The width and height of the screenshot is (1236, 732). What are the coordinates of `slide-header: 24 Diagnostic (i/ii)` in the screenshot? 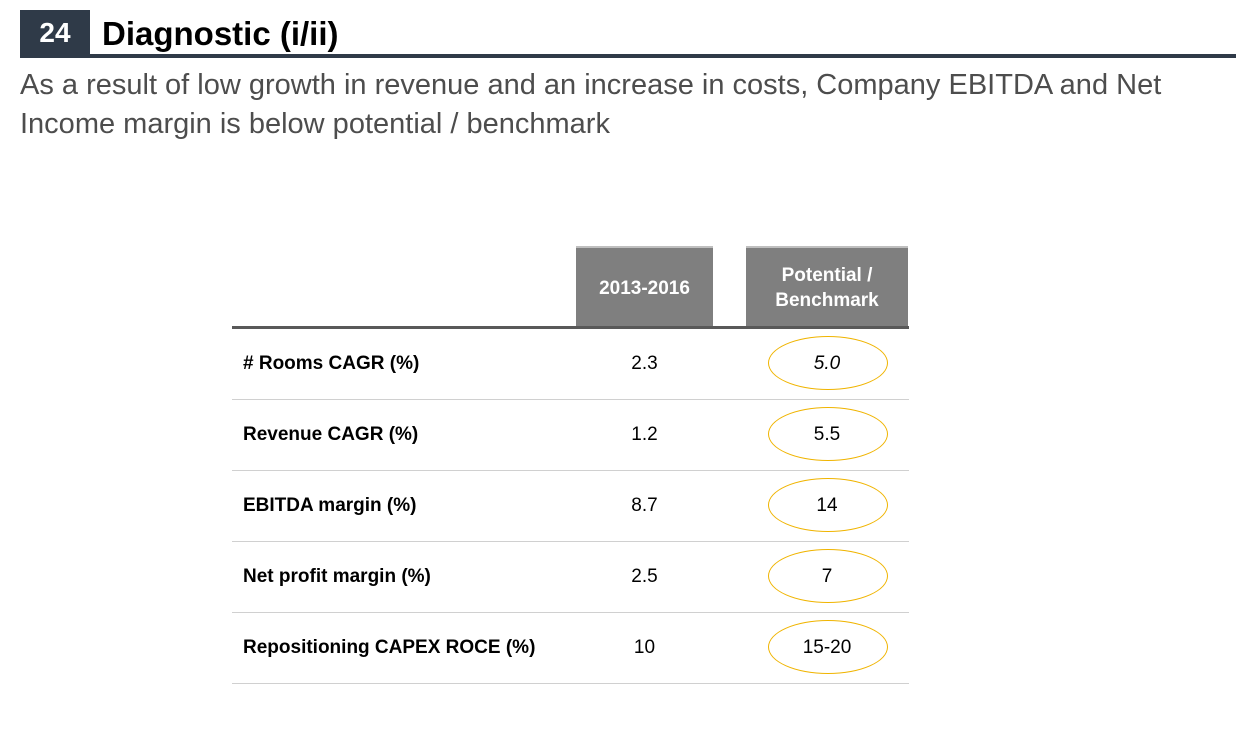 It's located at (628, 33).